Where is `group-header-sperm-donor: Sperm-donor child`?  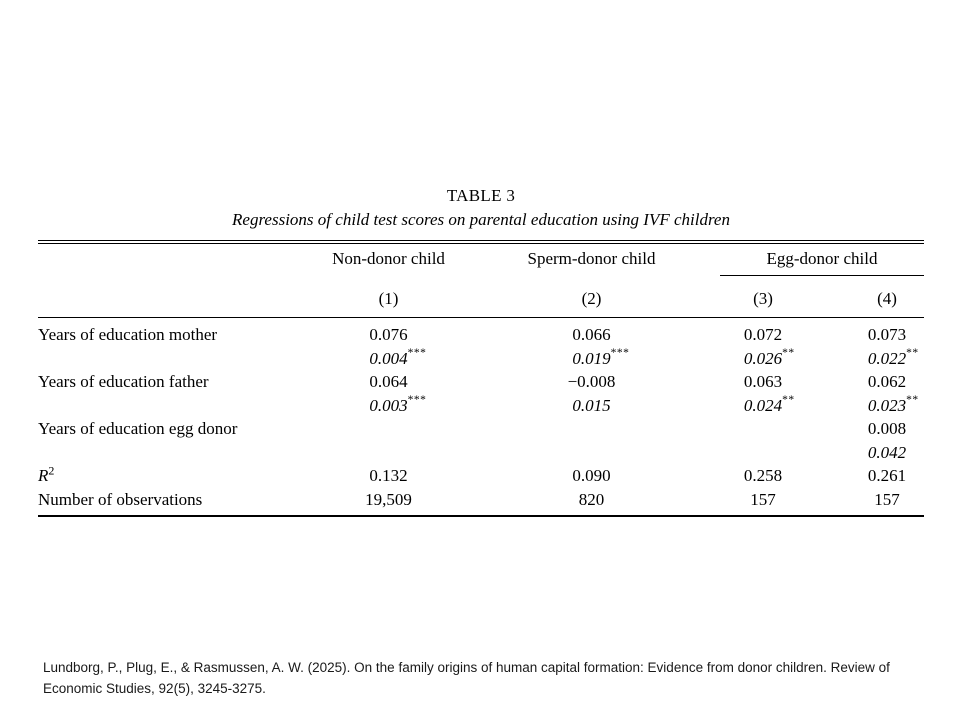
group-header-sperm-donor: Sperm-donor child is located at coordinates (591, 258).